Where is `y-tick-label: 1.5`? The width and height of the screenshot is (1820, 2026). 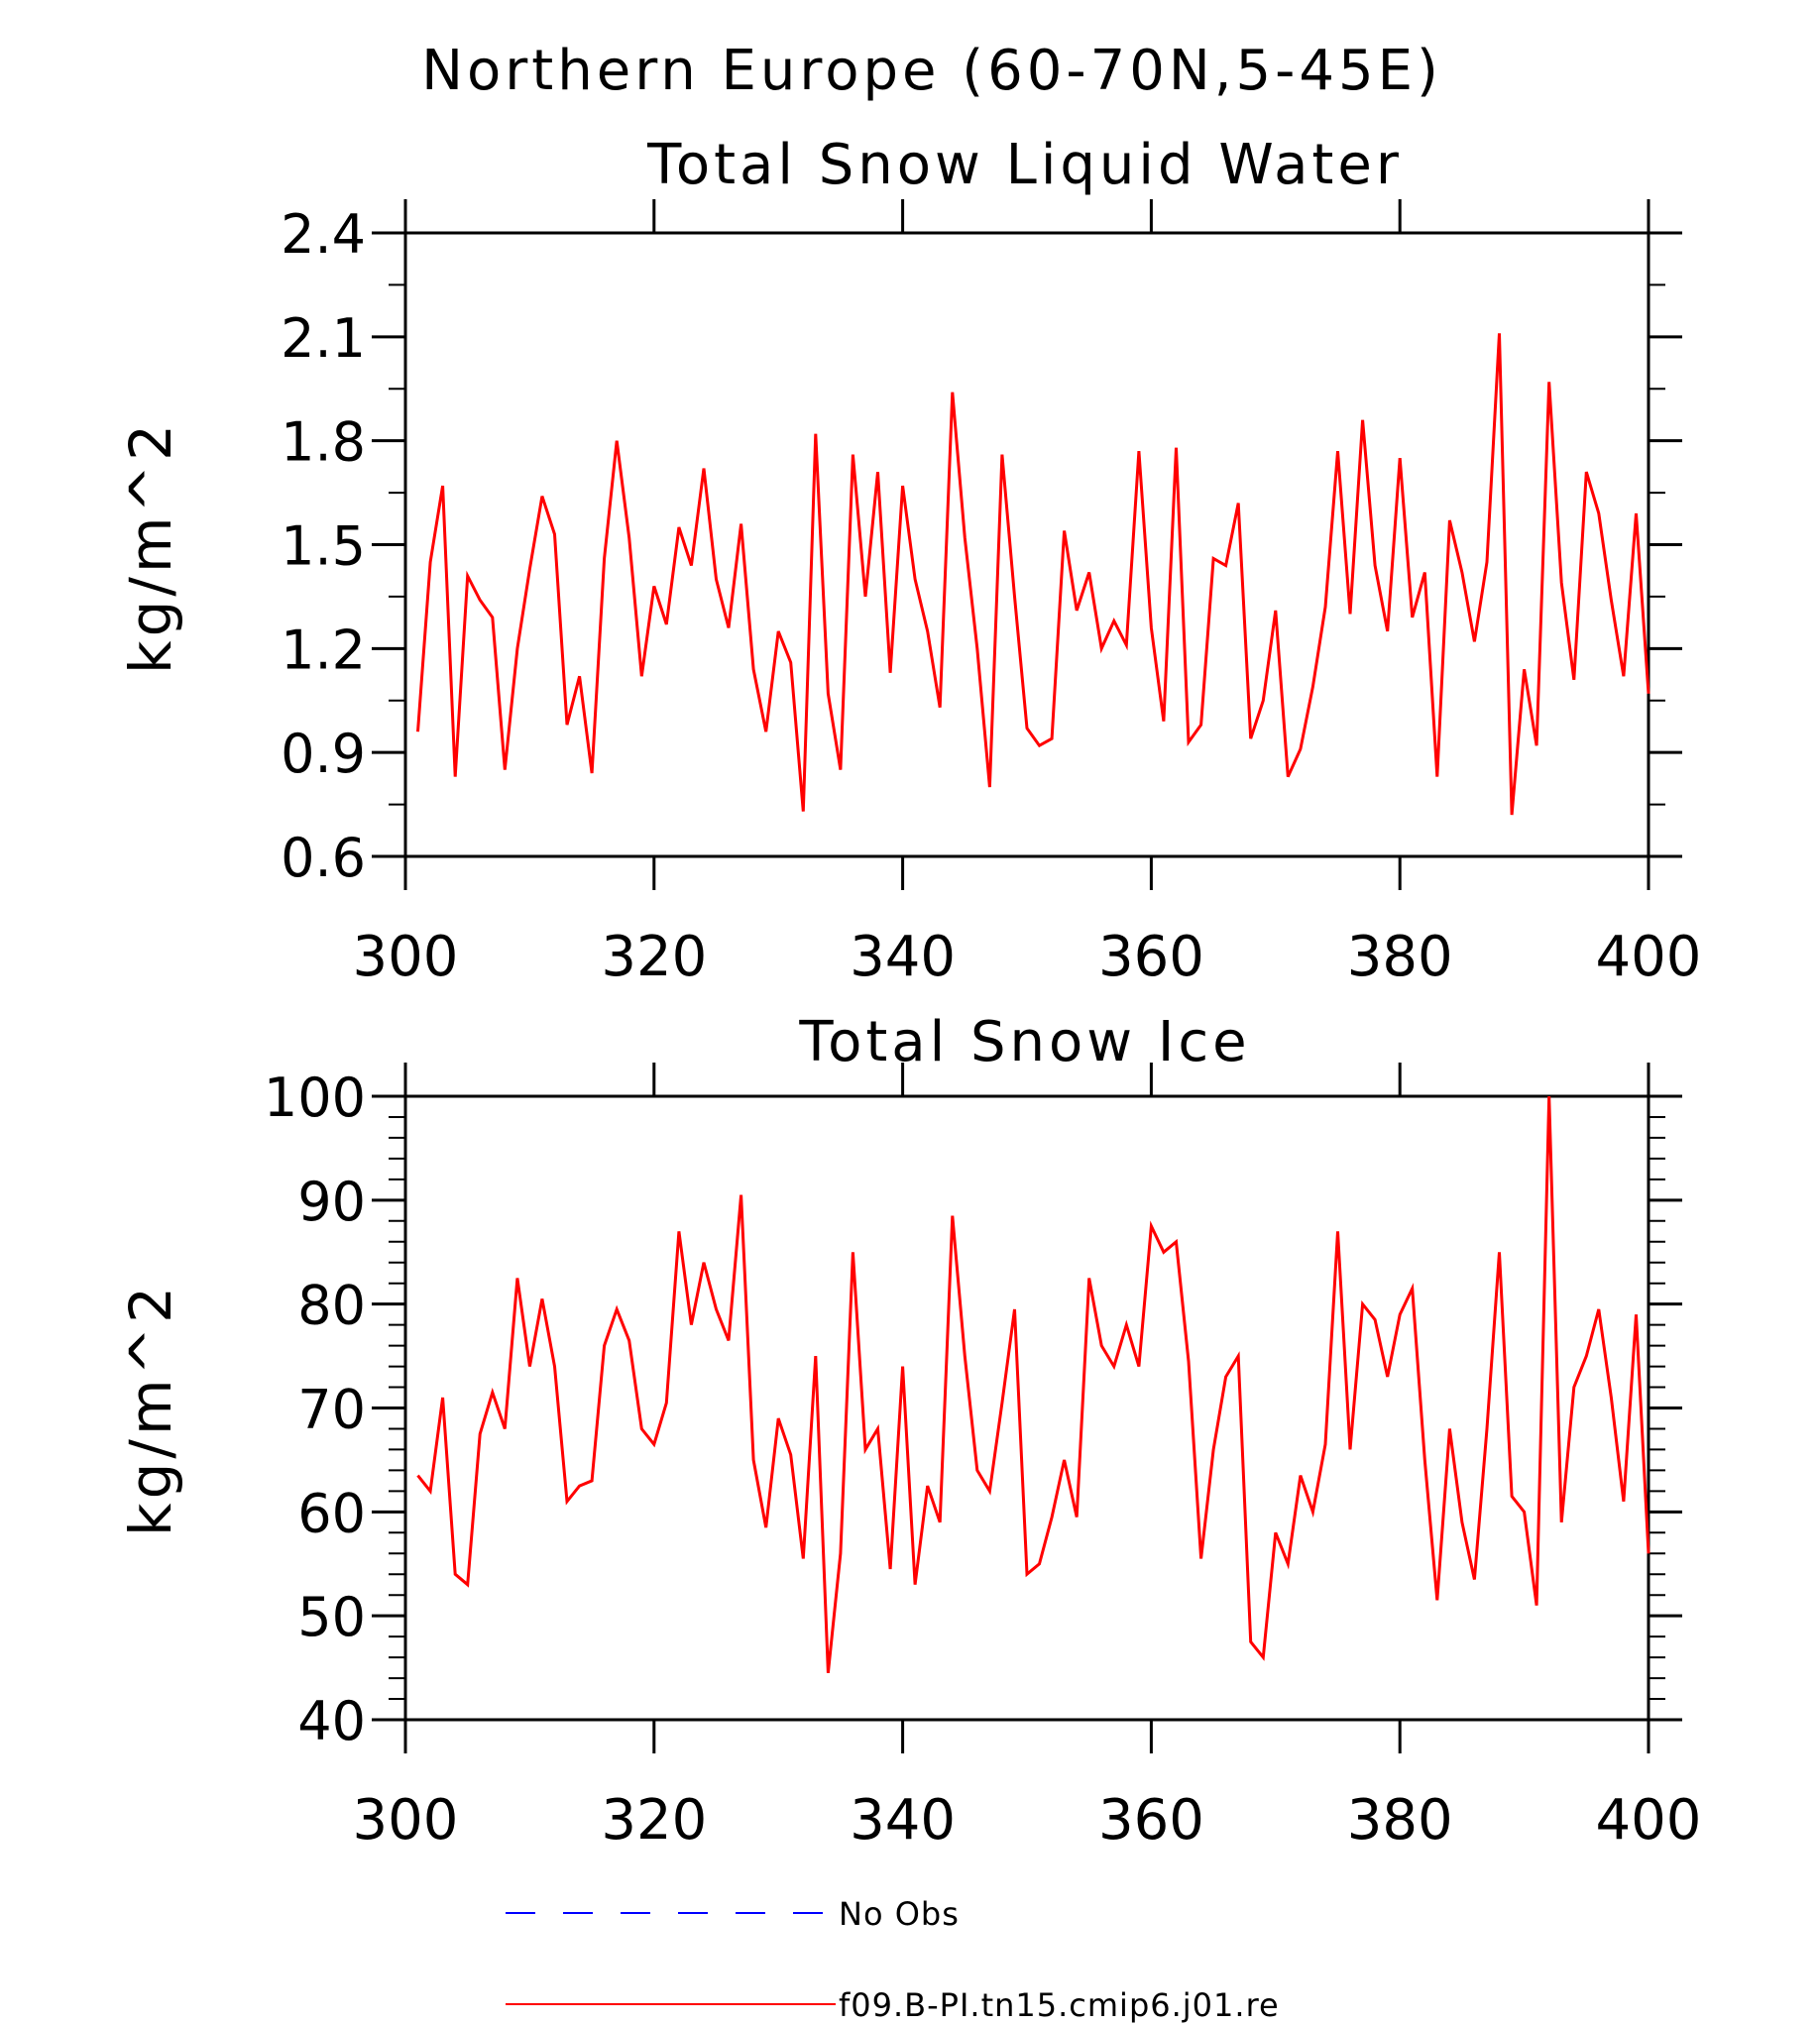
y-tick-label: 1.5 is located at coordinates (323, 546).